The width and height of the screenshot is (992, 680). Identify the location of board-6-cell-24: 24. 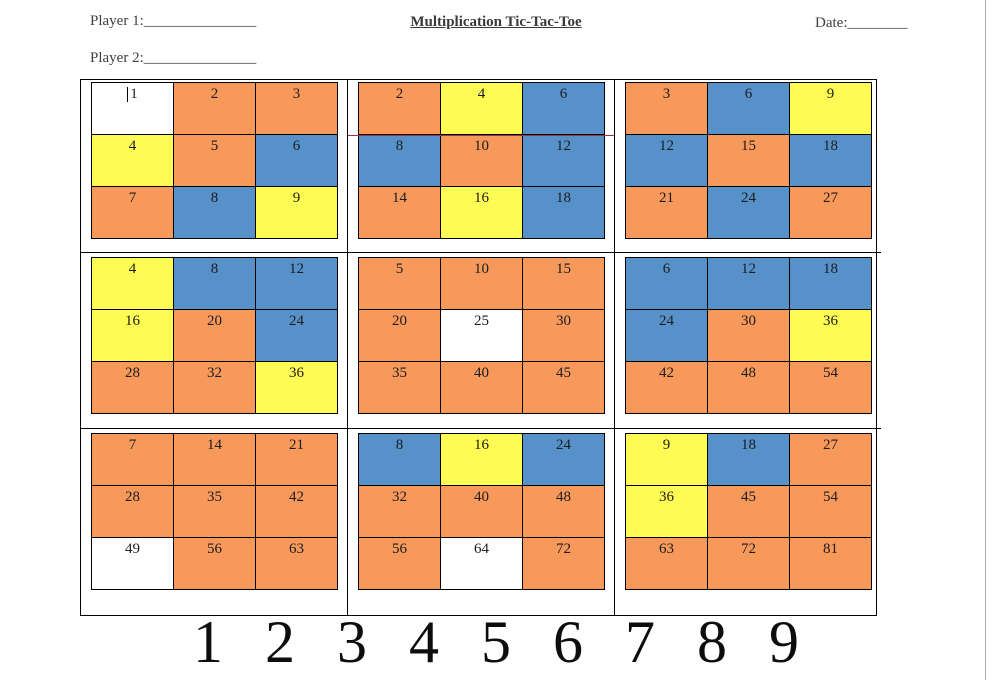
(666, 335).